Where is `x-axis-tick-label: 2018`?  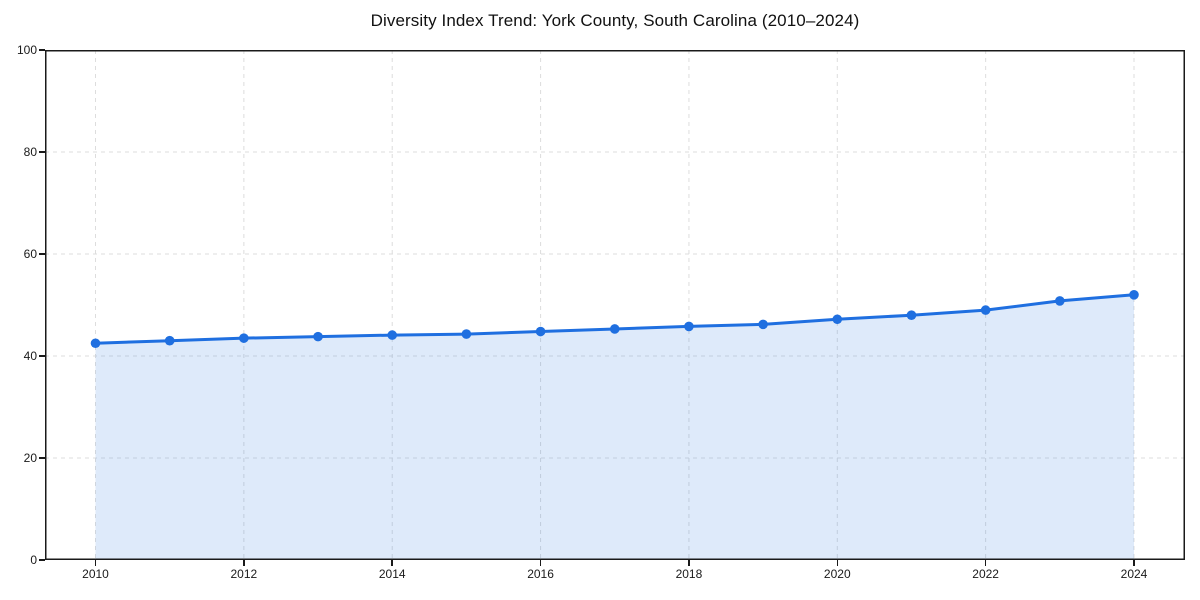
x-axis-tick-label: 2018 is located at coordinates (689, 574).